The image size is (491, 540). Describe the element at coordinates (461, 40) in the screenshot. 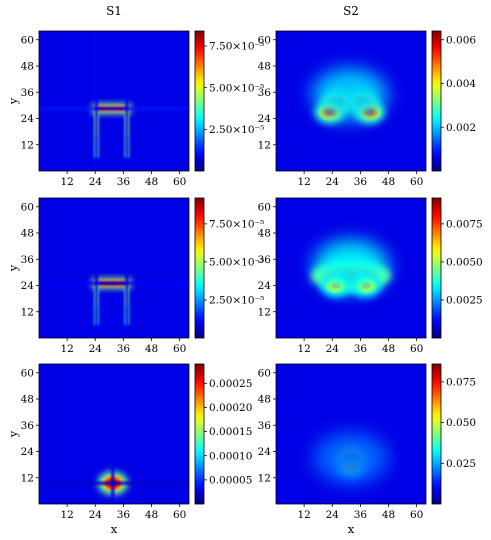

I see `colorbar-tick-label: 0.006` at that location.